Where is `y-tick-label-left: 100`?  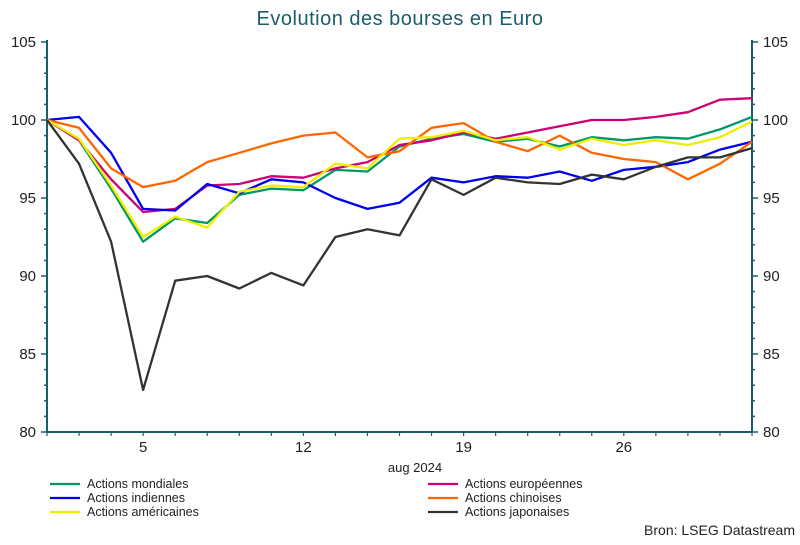 y-tick-label-left: 100 is located at coordinates (23, 120).